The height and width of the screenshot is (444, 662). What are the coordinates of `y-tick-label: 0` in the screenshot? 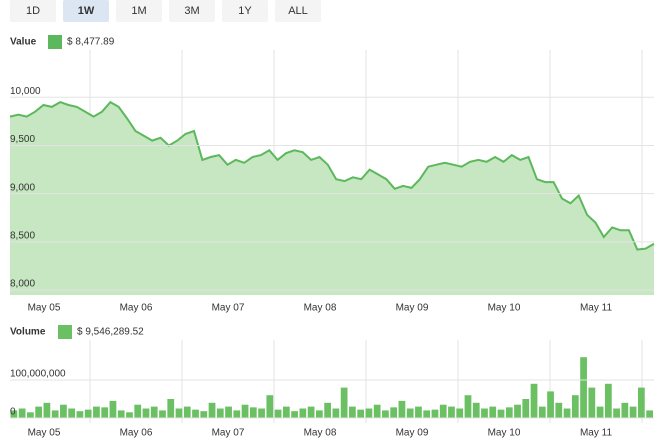 It's located at (13, 412).